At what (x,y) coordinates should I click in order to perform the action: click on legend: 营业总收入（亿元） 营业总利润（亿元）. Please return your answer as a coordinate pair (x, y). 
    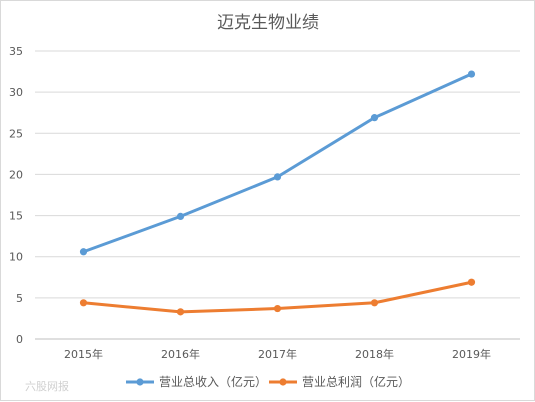
    Looking at the image, I should click on (268, 381).